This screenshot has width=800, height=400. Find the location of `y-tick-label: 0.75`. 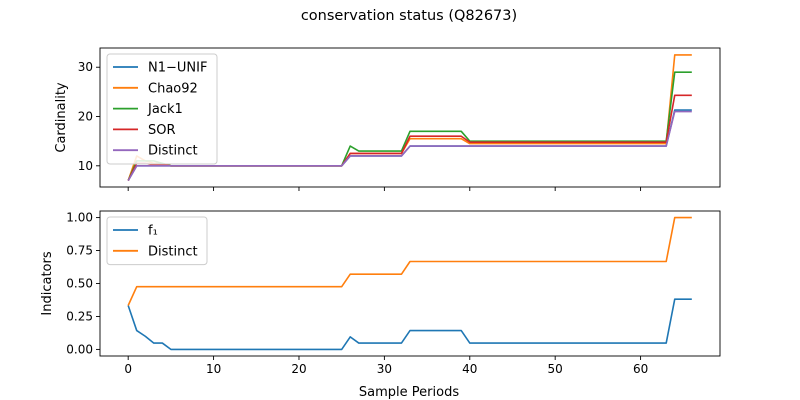

y-tick-label: 0.75 is located at coordinates (79, 251).